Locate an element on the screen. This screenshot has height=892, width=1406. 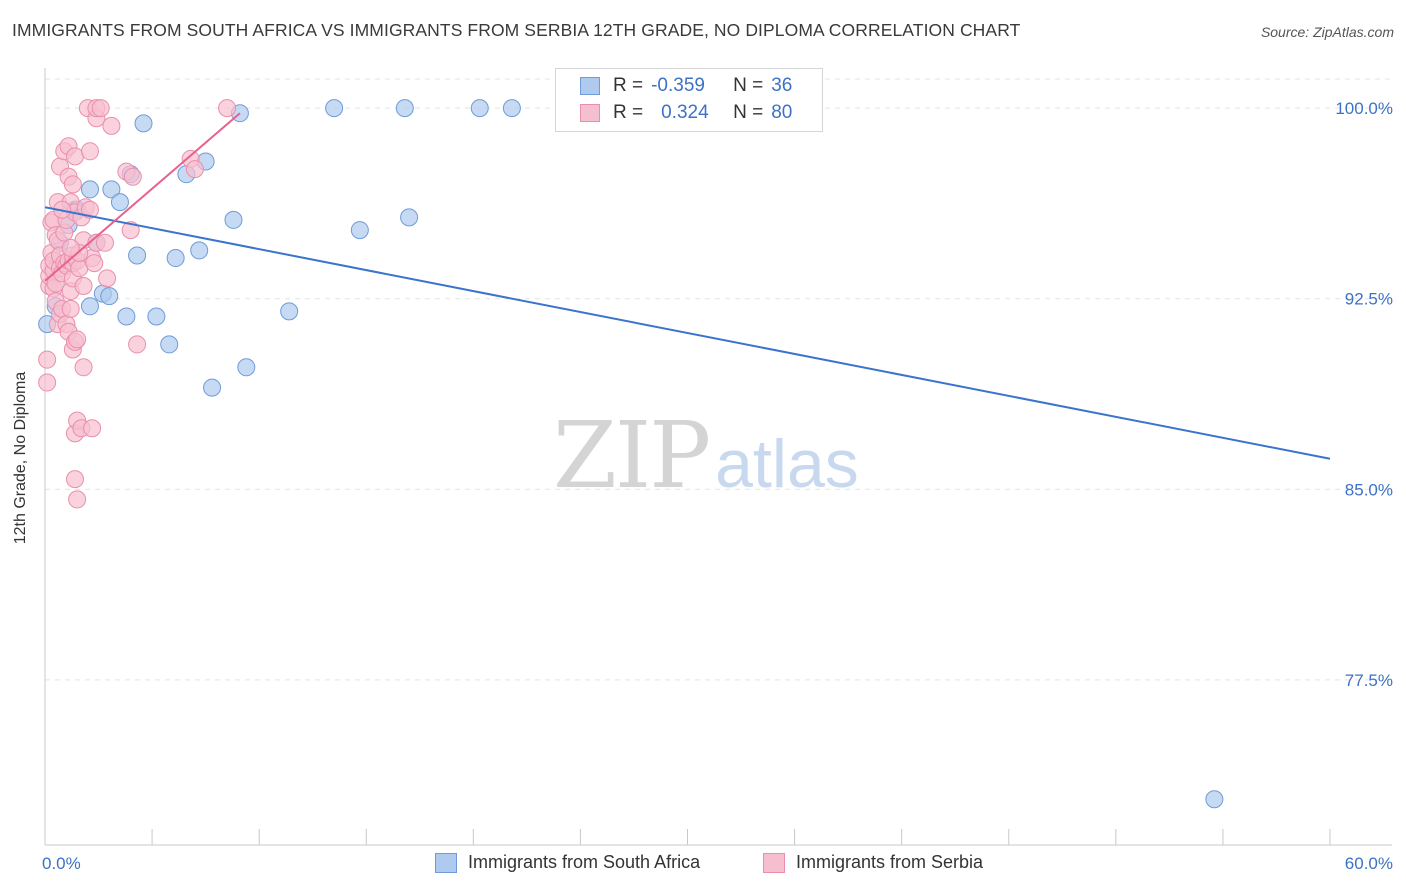
legend-r-value: 0.324 is located at coordinates (685, 112).